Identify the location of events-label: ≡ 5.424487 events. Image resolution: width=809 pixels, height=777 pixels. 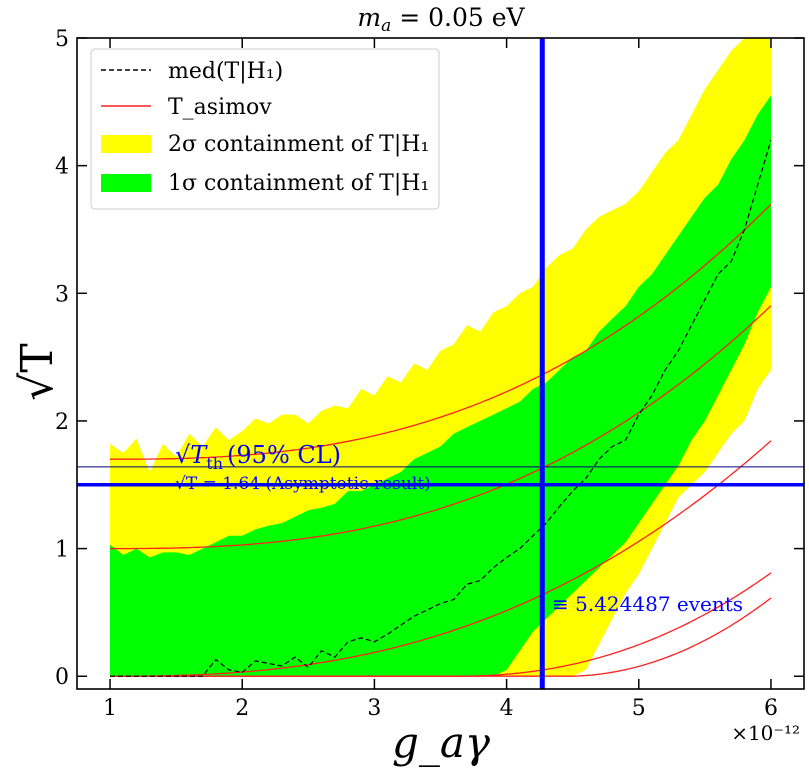
(647, 604).